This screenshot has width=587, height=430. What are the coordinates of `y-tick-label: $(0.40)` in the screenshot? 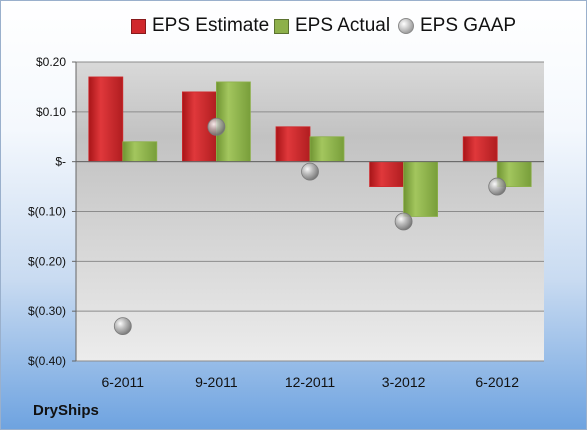 It's located at (47, 361).